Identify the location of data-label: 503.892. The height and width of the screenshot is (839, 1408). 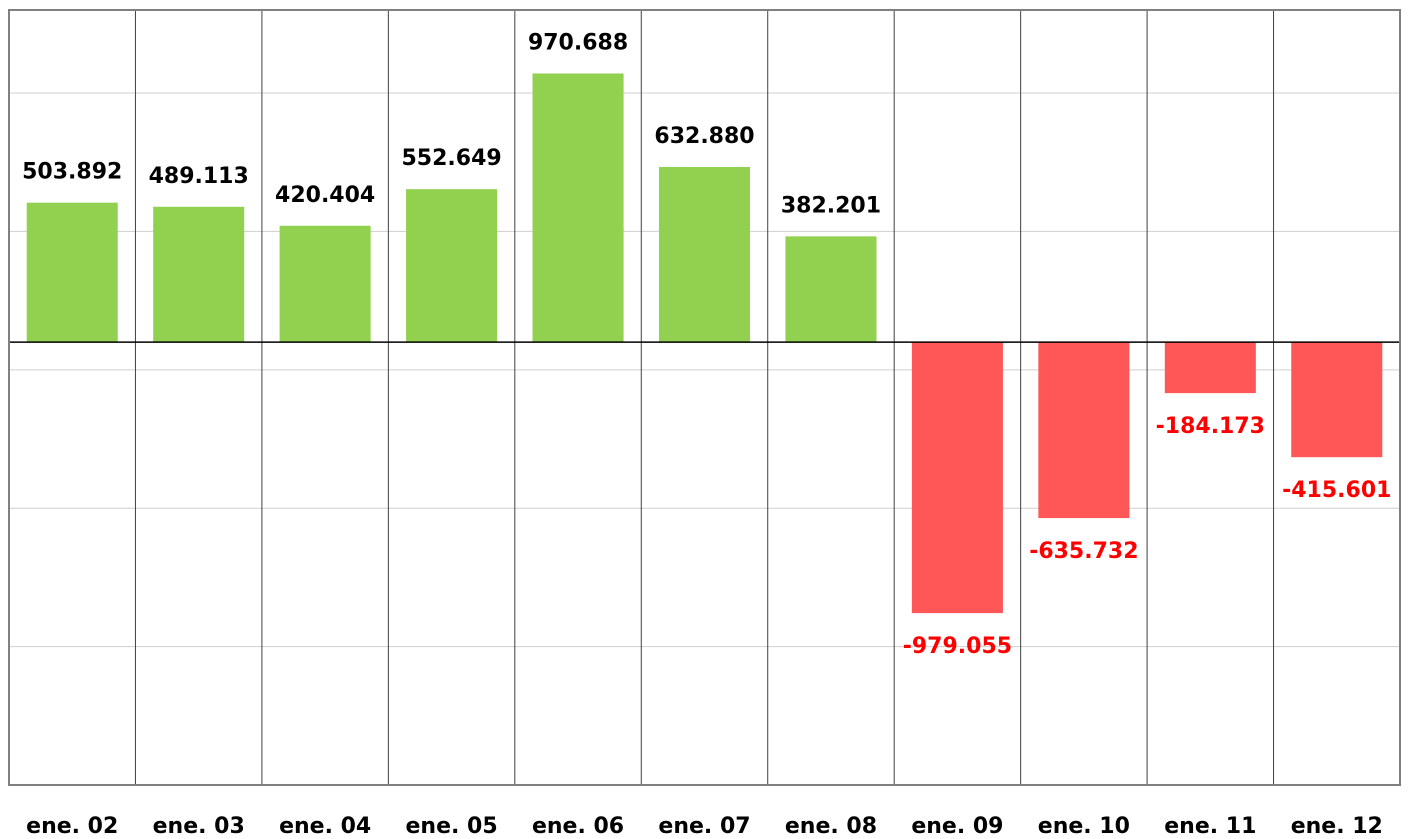
(72, 172).